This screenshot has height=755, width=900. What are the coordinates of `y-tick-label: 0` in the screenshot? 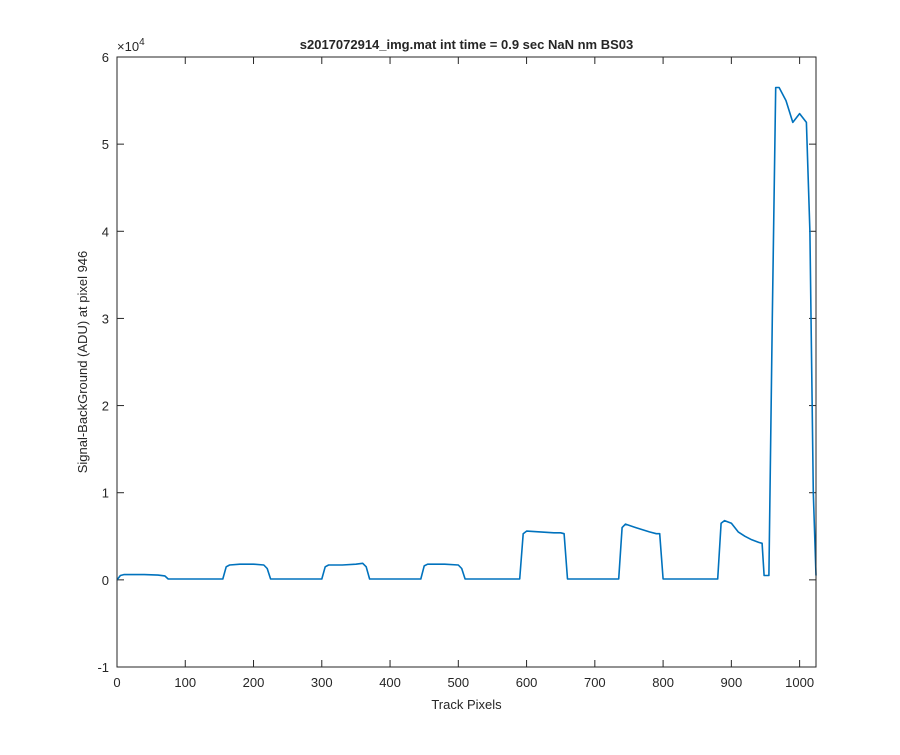 It's located at (105, 580).